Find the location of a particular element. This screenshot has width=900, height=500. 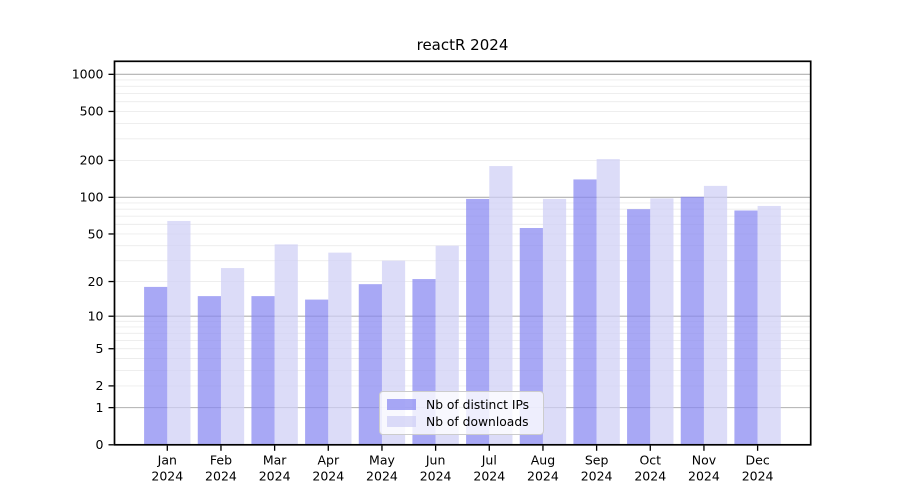

bar-ips-aug is located at coordinates (531, 336).